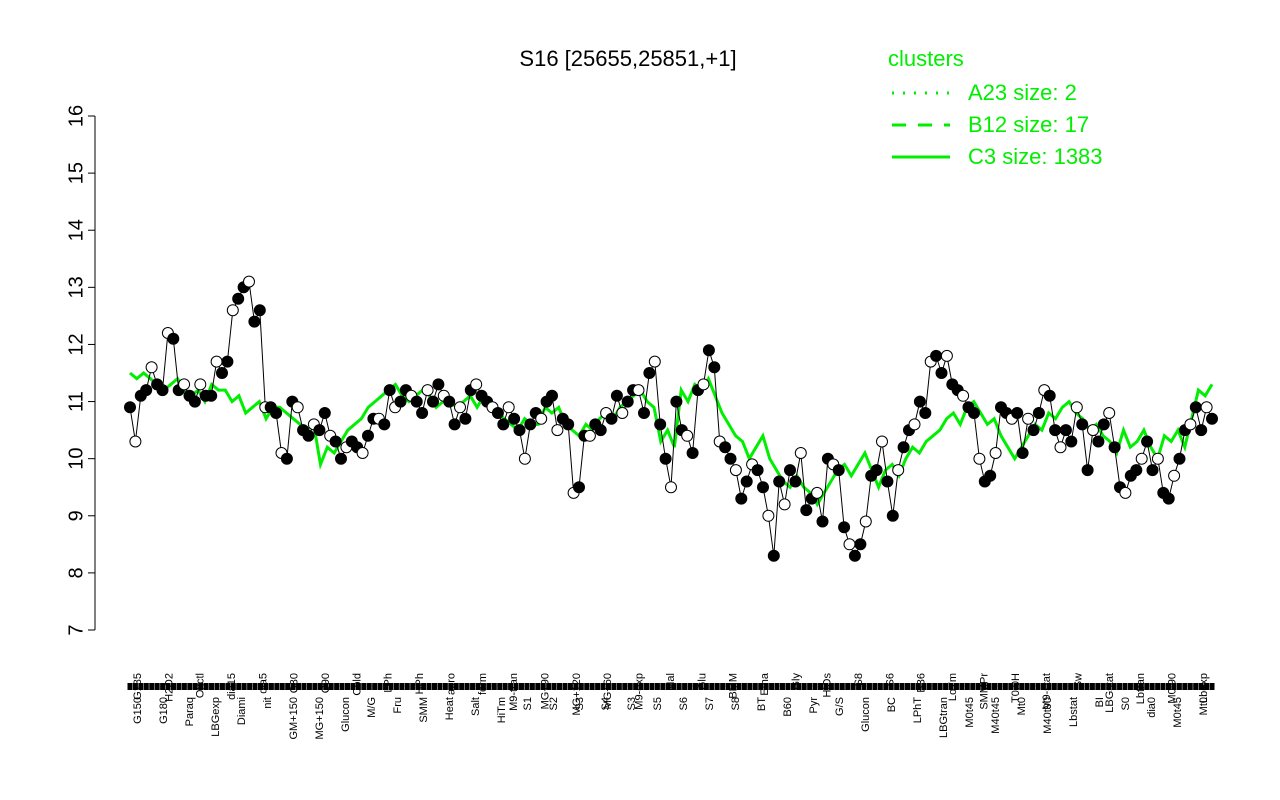  Describe the element at coordinates (702, 681) in the screenshot. I see `x-tick-top-label: Glu` at that location.